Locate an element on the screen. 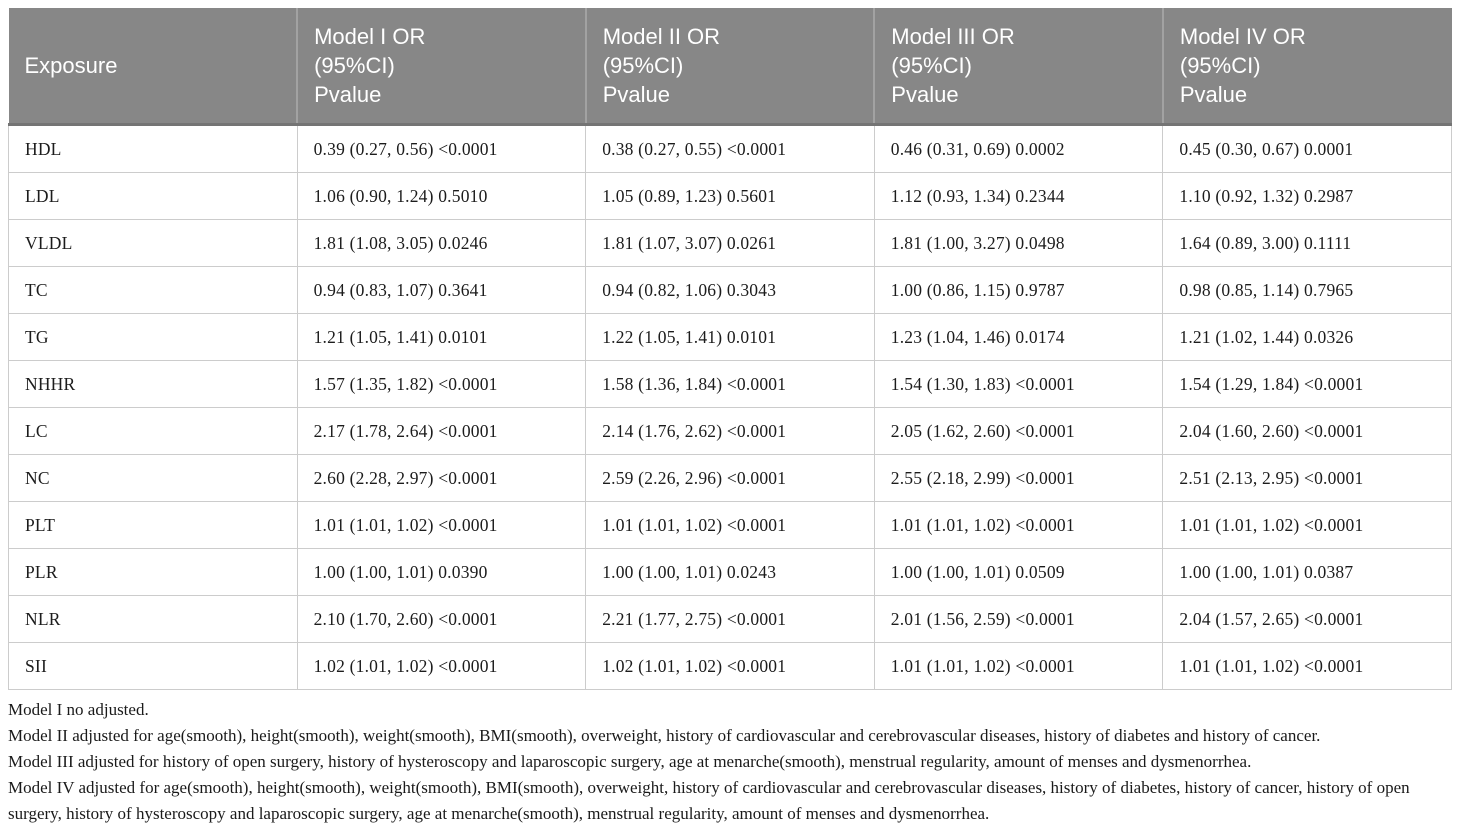 This screenshot has width=1460, height=833. or-value-cell: 0.46 (0.31, 0.69) 0.0002 is located at coordinates (1018, 149).